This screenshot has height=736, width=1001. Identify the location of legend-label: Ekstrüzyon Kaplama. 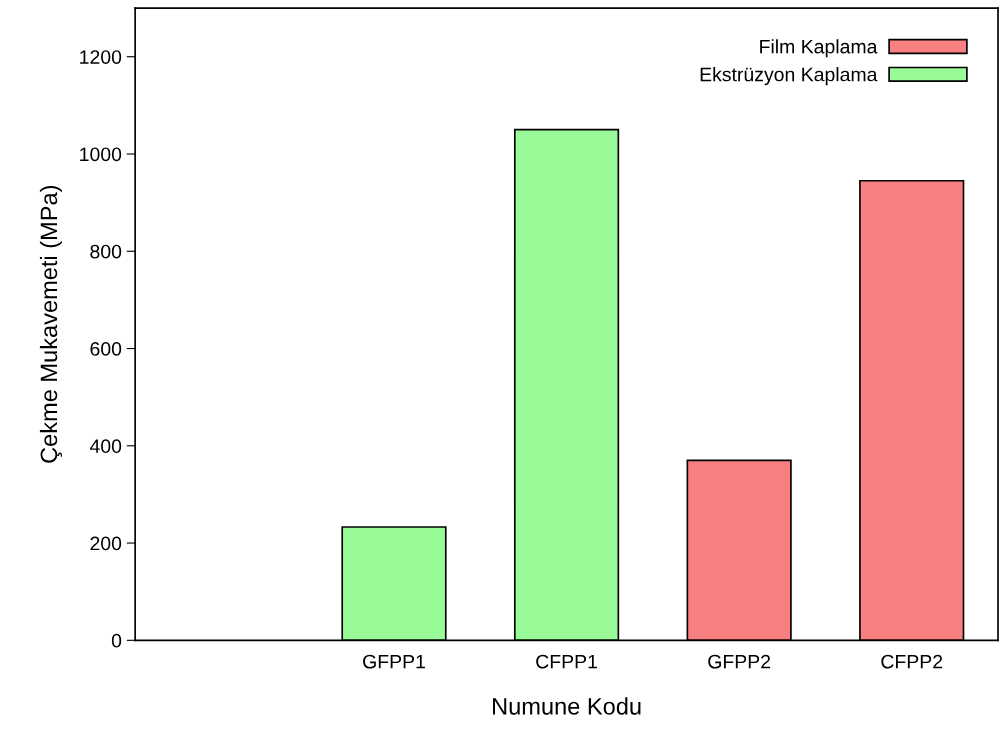
(789, 76).